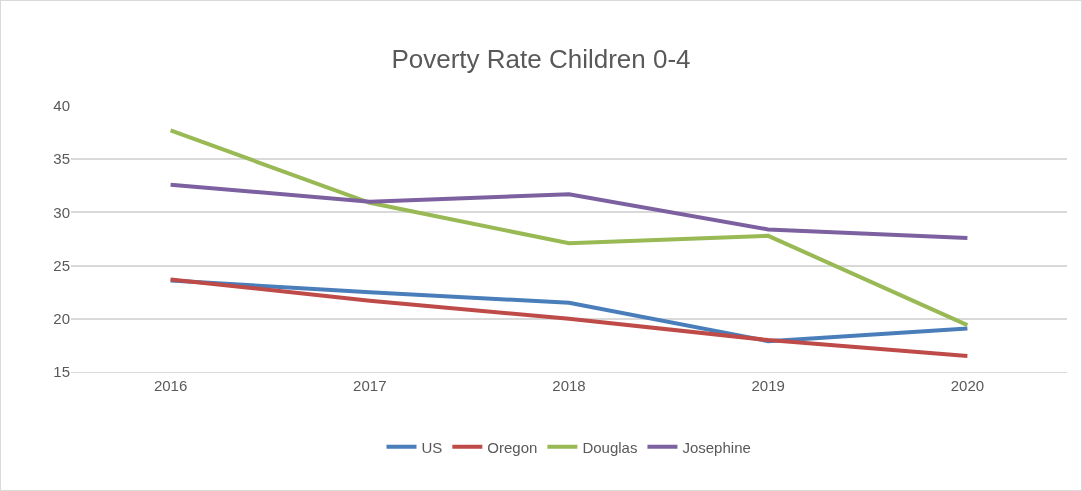 The height and width of the screenshot is (491, 1082). Describe the element at coordinates (541, 59) in the screenshot. I see `chart-title: Poverty Rate Children 0-4` at that location.